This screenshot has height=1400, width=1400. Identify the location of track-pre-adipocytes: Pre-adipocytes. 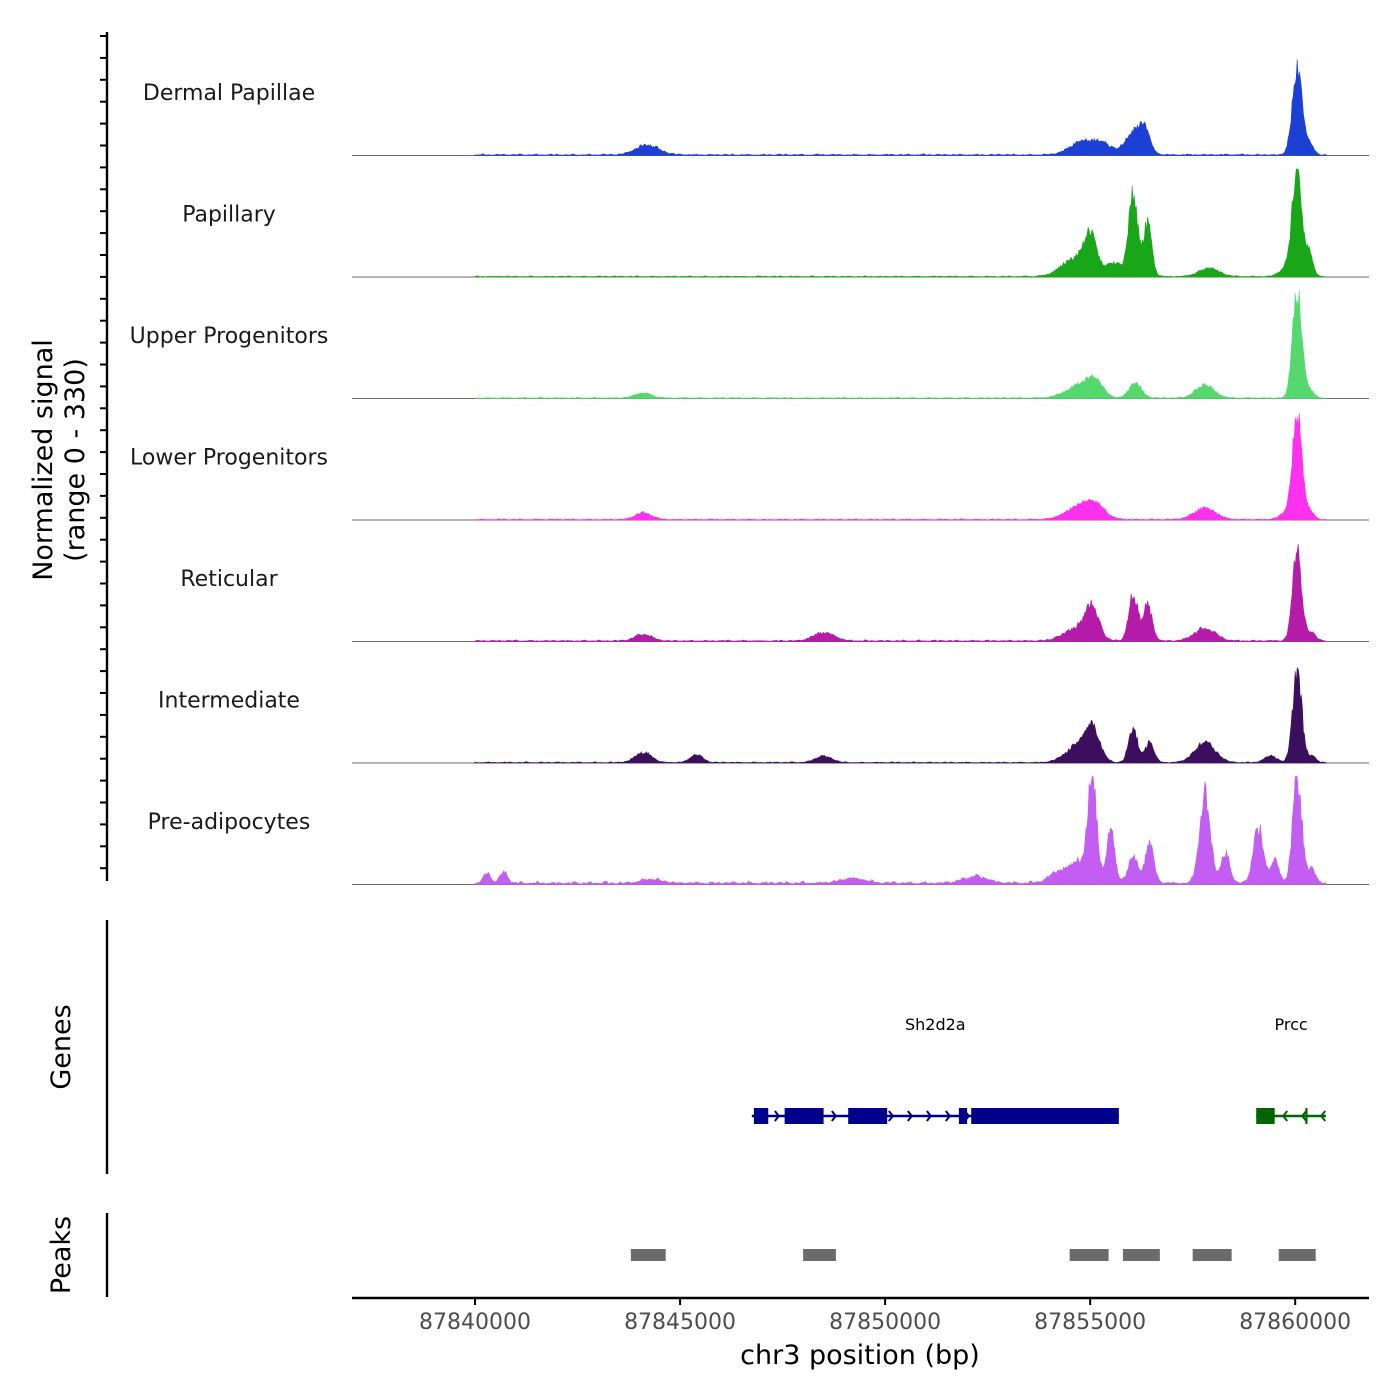
(758, 830).